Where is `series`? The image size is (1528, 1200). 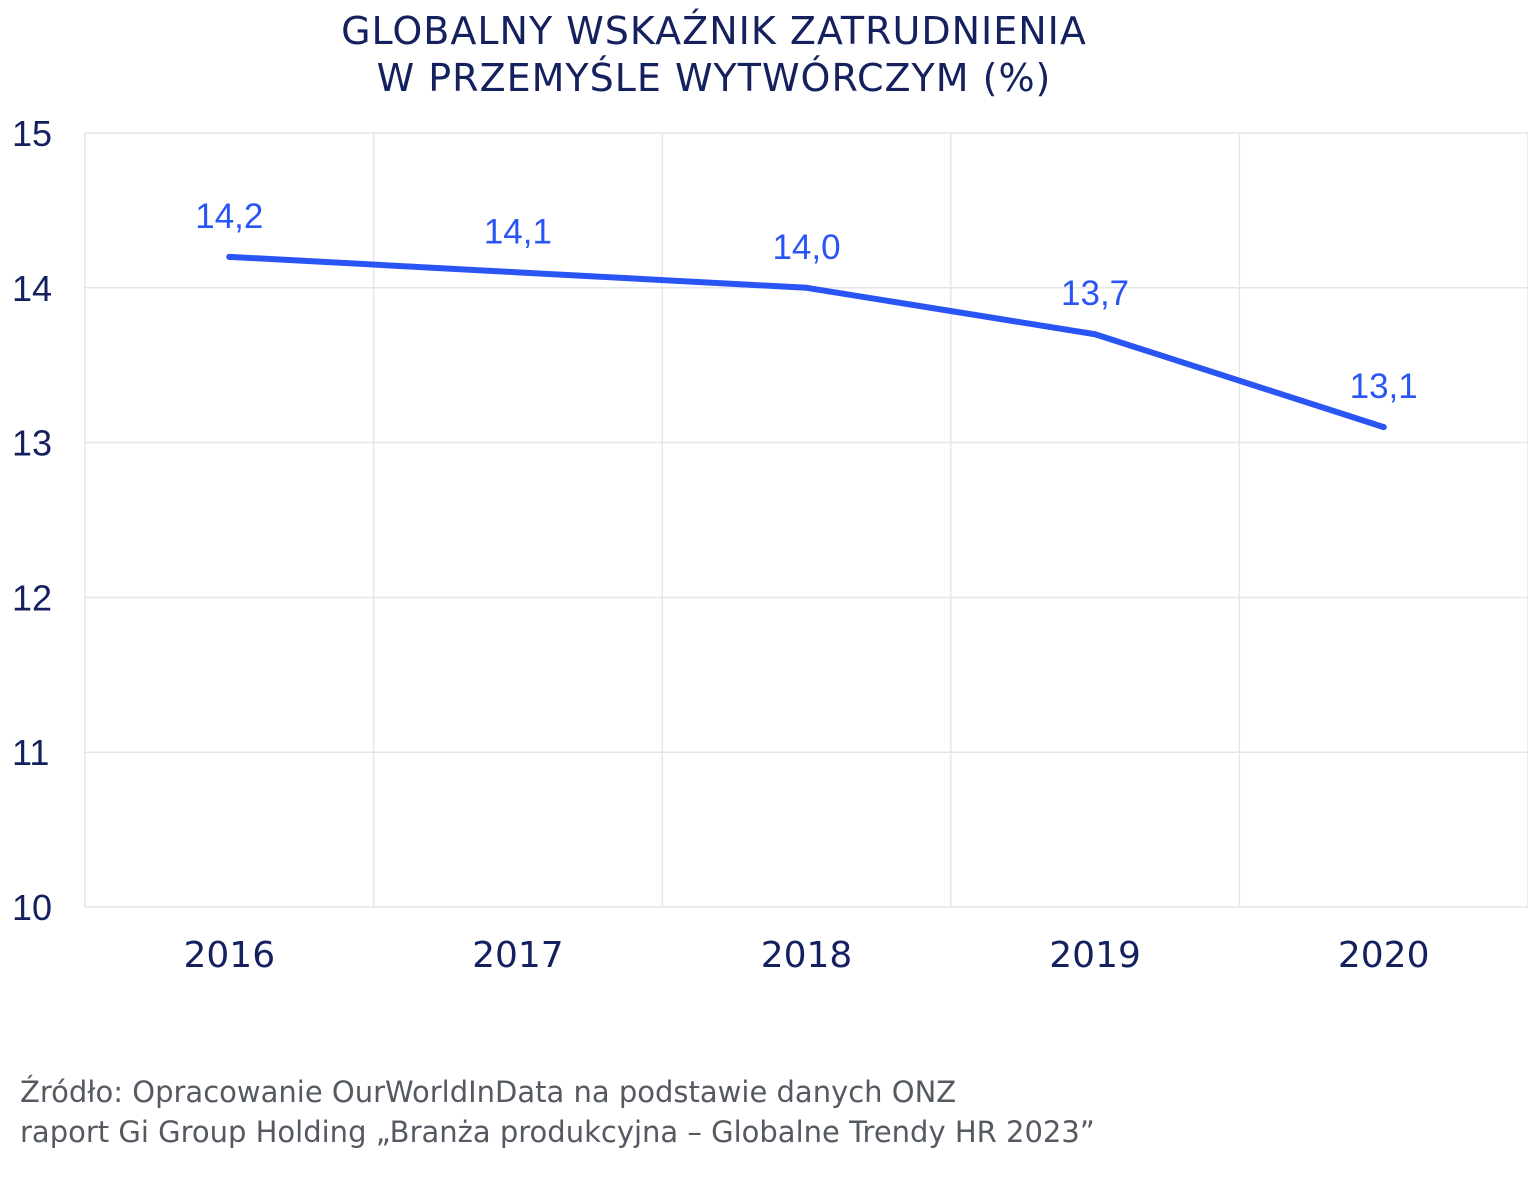
series is located at coordinates (806, 342).